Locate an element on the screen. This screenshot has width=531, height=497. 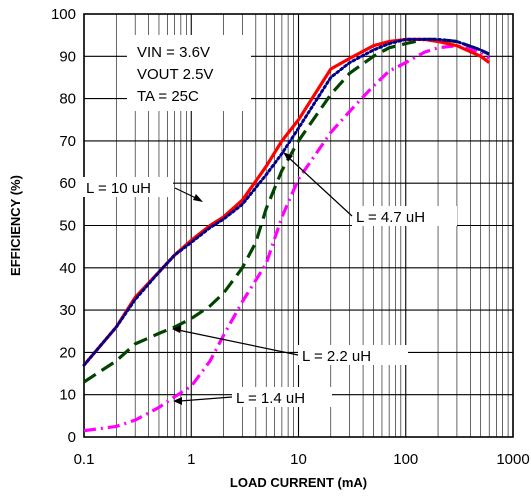
annotation-l14-label: L = 1.4 uH is located at coordinates (270, 398).